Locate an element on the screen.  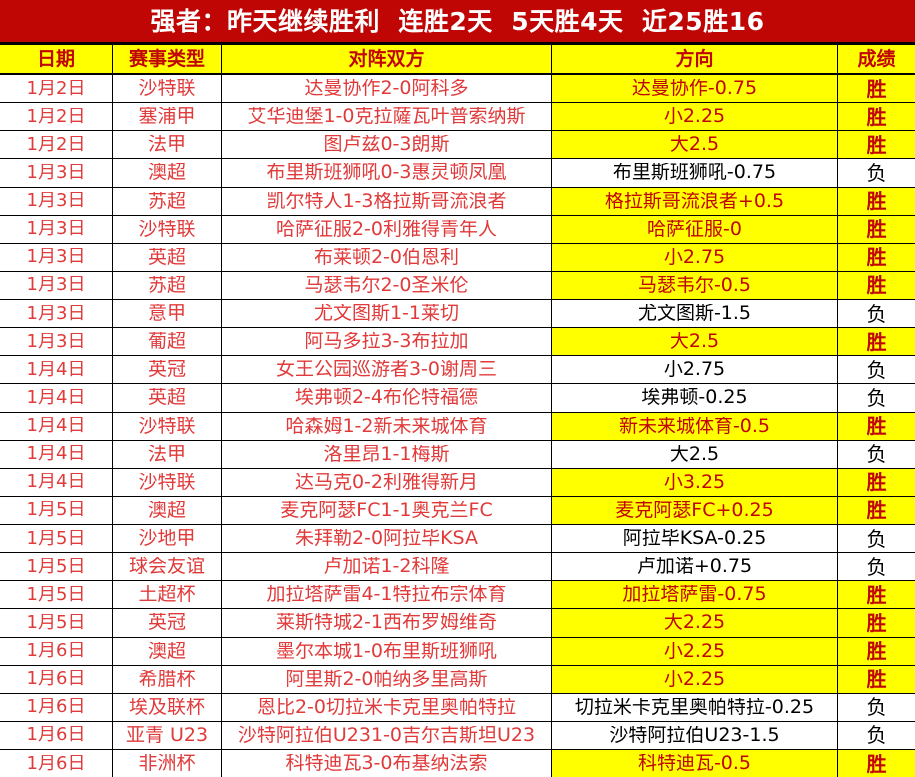
table-row: 1月4日 英超 埃弗顿2-4布伦特福德 埃弗顿-0.25 负 is located at coordinates (457, 398).